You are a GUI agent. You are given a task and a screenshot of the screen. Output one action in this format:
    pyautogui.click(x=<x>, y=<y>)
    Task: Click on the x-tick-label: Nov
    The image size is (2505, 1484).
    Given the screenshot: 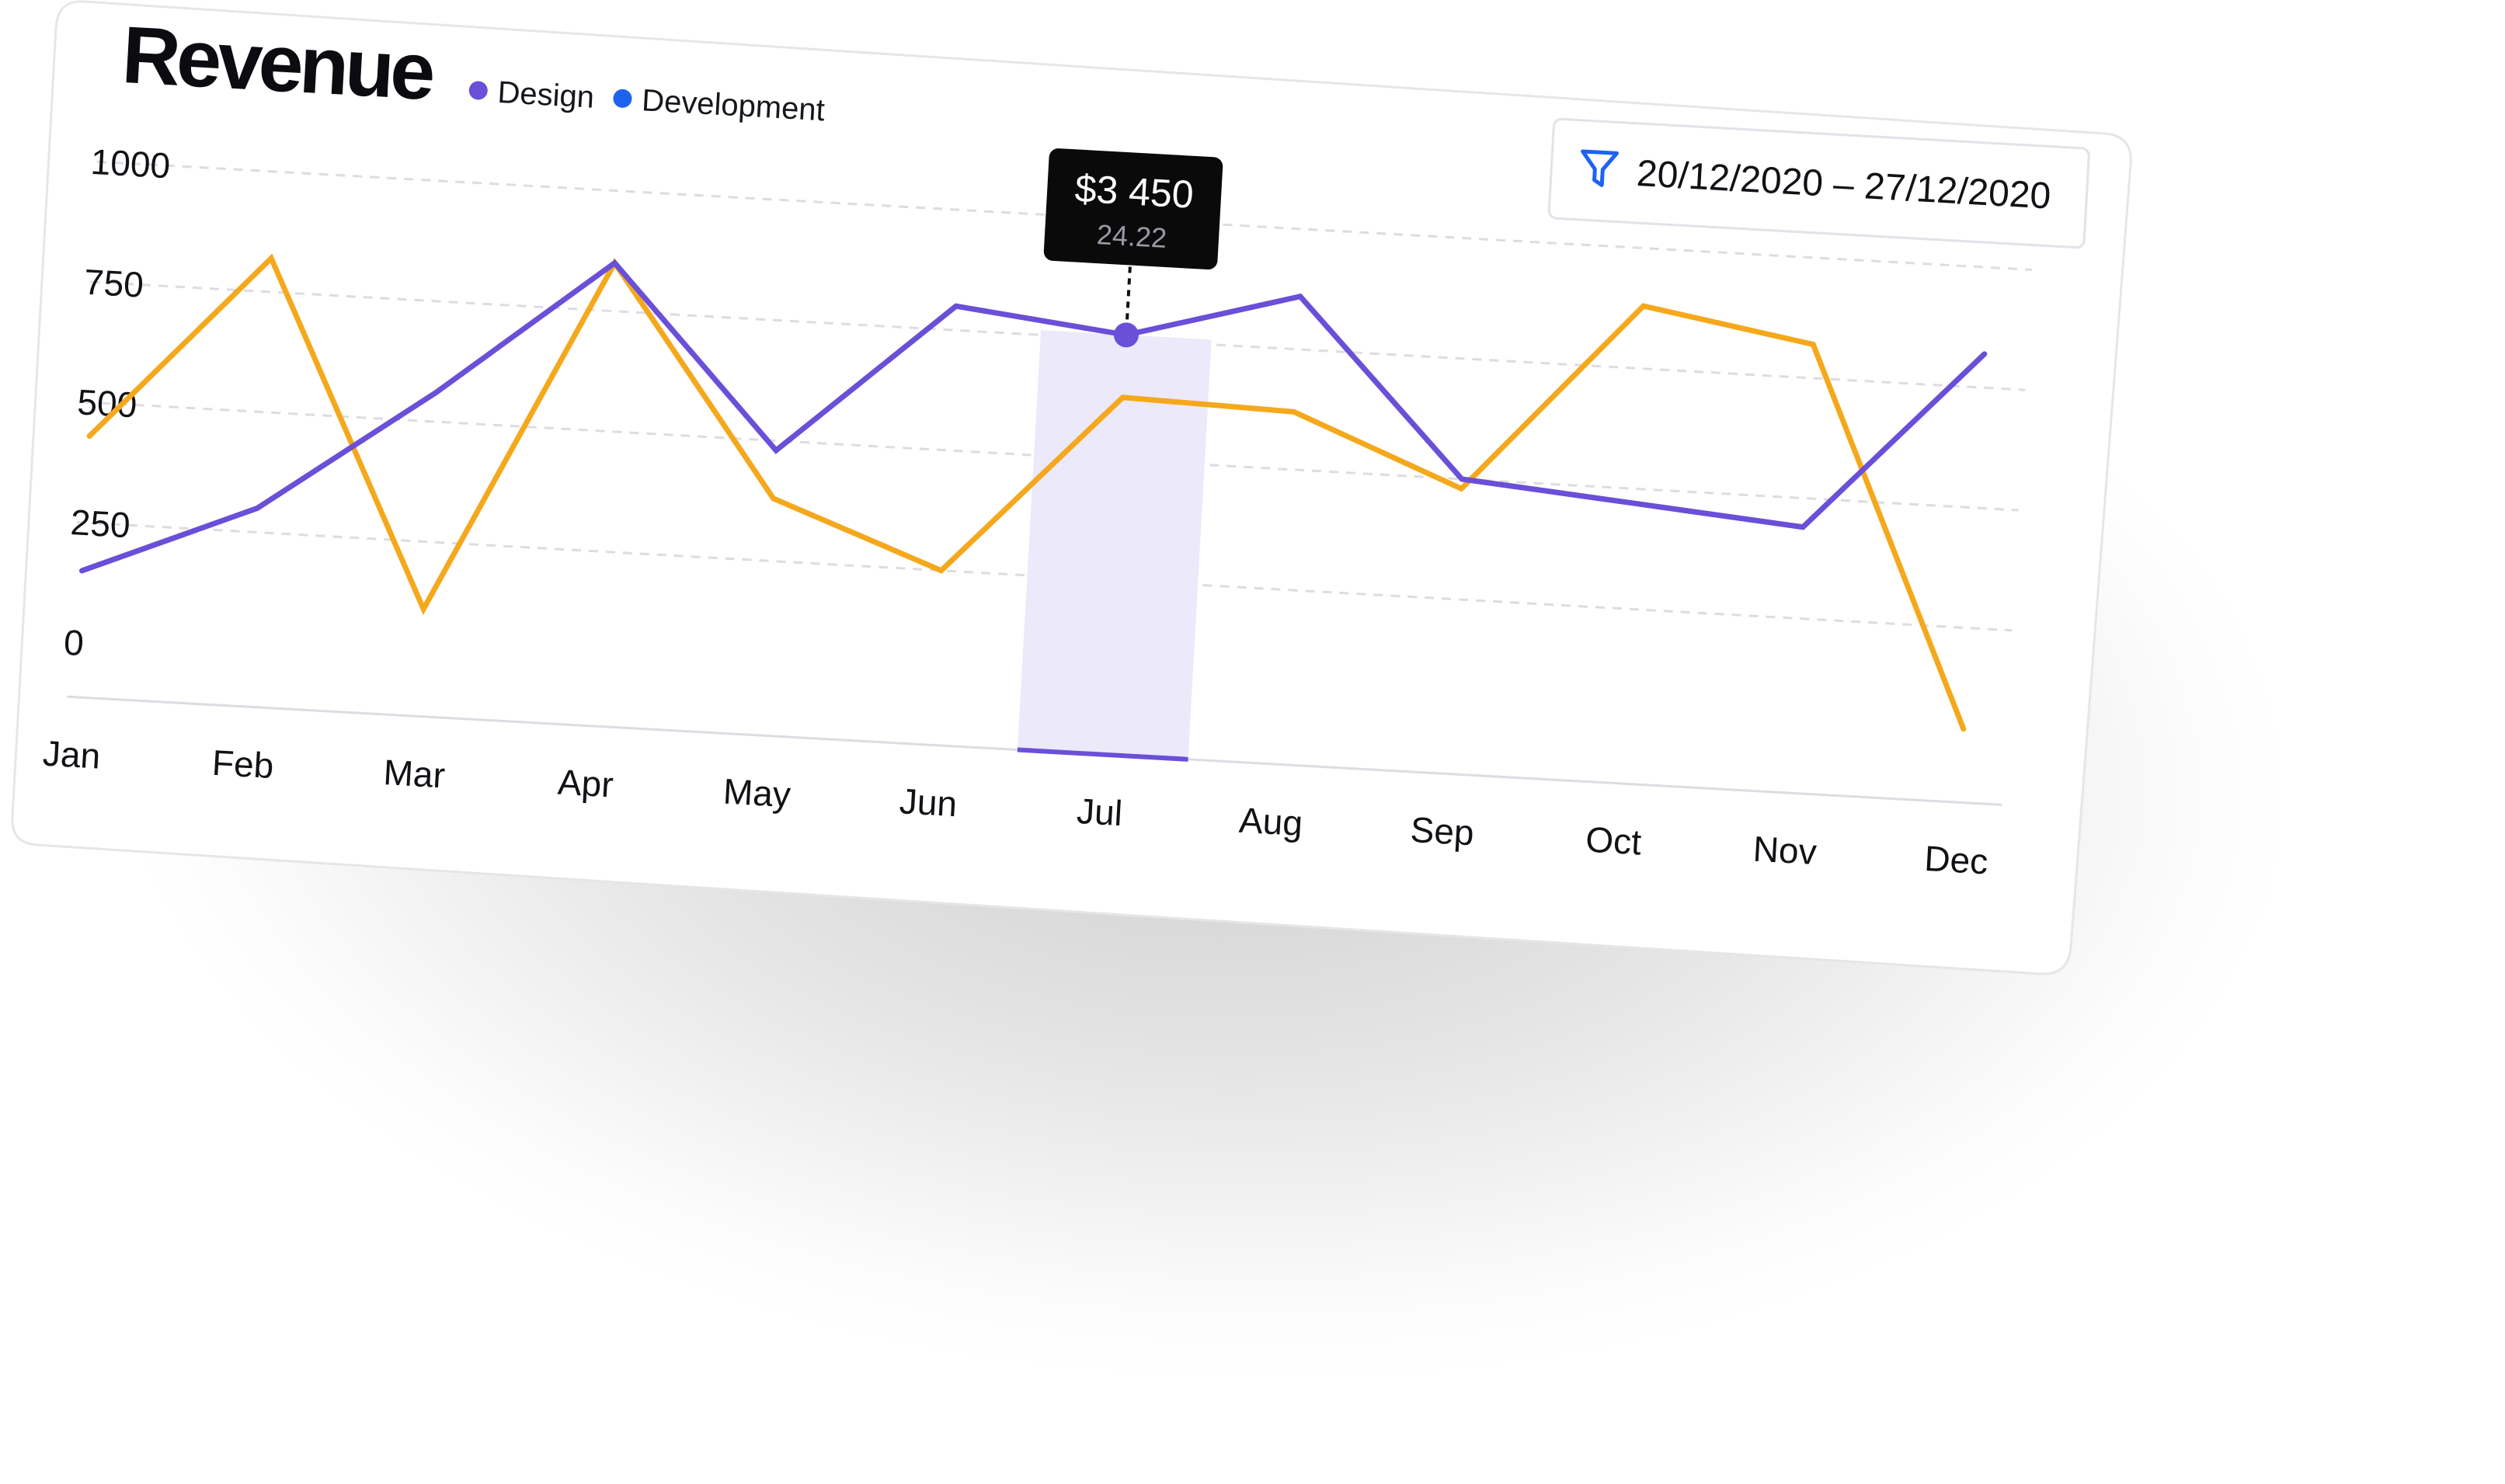 What is the action you would take?
    pyautogui.click(x=1785, y=850)
    